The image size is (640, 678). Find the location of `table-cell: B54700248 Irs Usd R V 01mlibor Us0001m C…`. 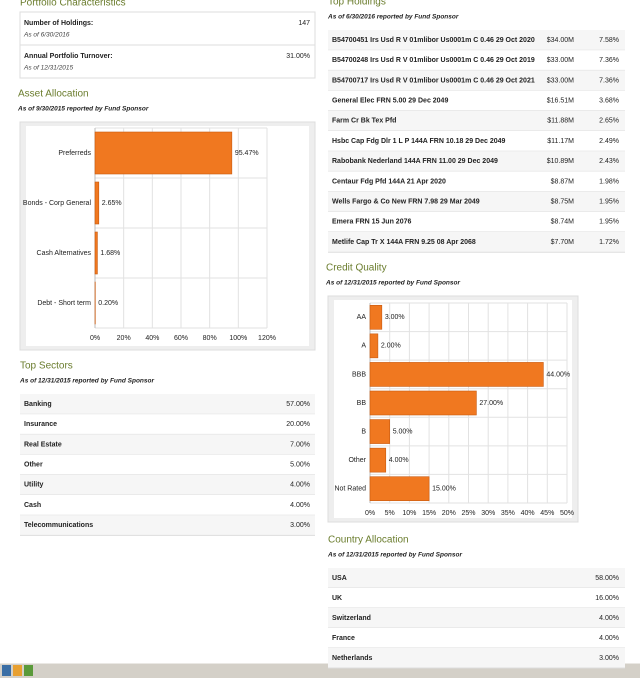

table-cell: B54700248 Irs Usd R V 01mlibor Us0001m C… is located at coordinates (433, 60).